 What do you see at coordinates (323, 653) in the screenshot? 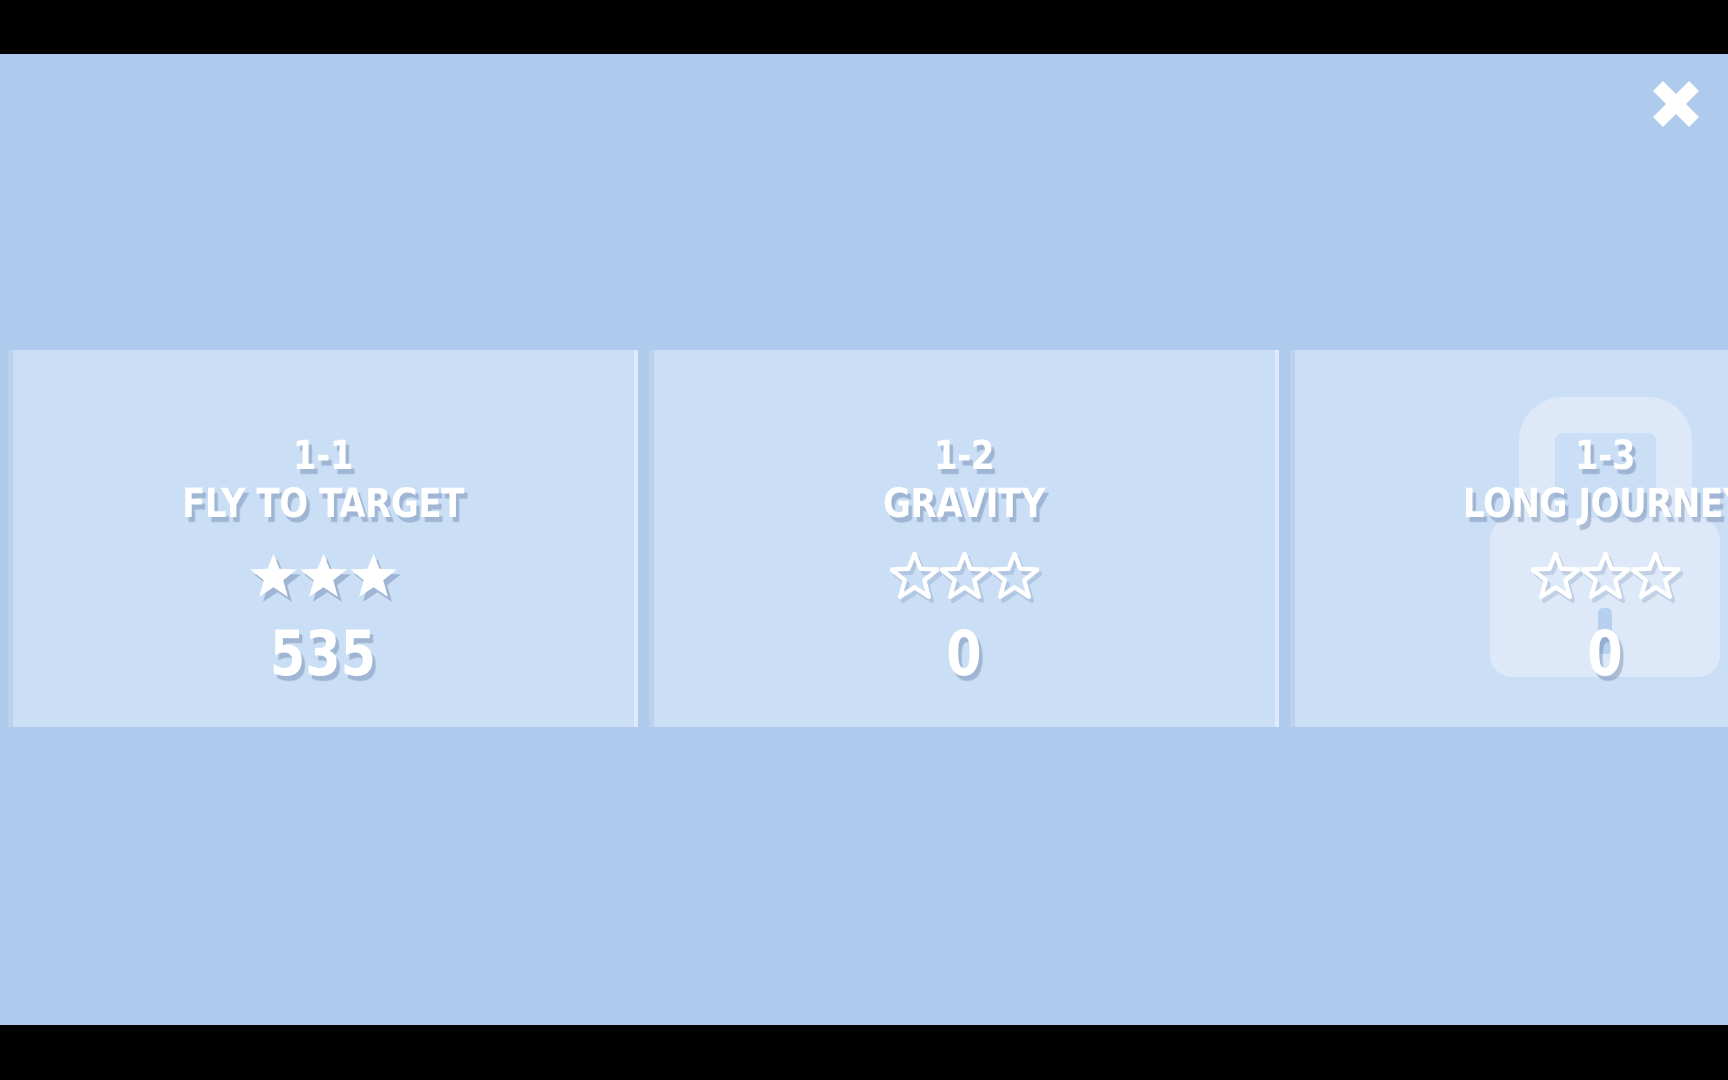
I see `level-score: 535` at bounding box center [323, 653].